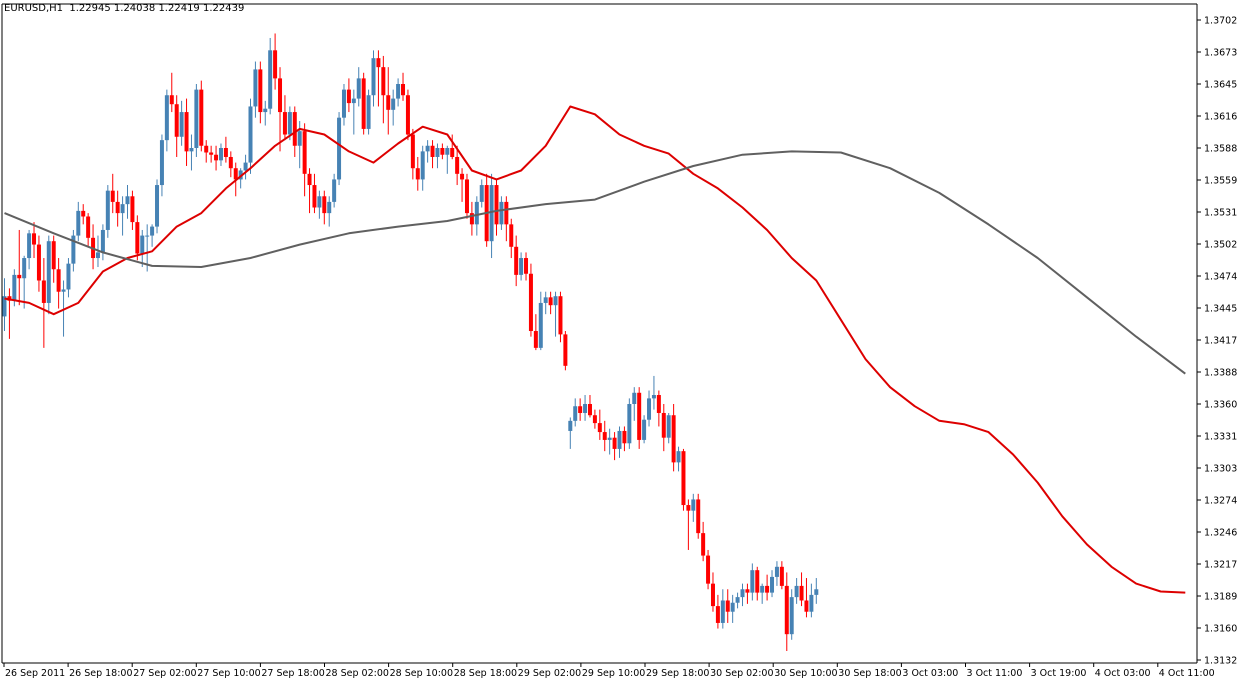 Image resolution: width=1237 pixels, height=685 pixels. I want to click on x-tick-label: 27 Sep 18:00, so click(292, 673).